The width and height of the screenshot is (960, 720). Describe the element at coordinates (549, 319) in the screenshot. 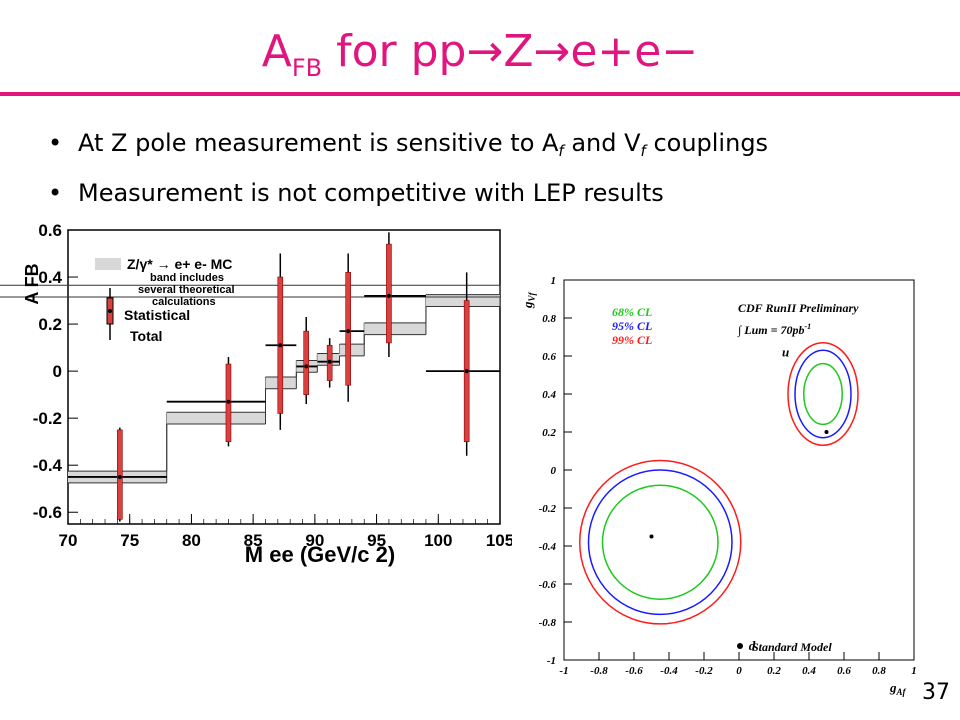

I see `y-tick-label: 0.8` at that location.